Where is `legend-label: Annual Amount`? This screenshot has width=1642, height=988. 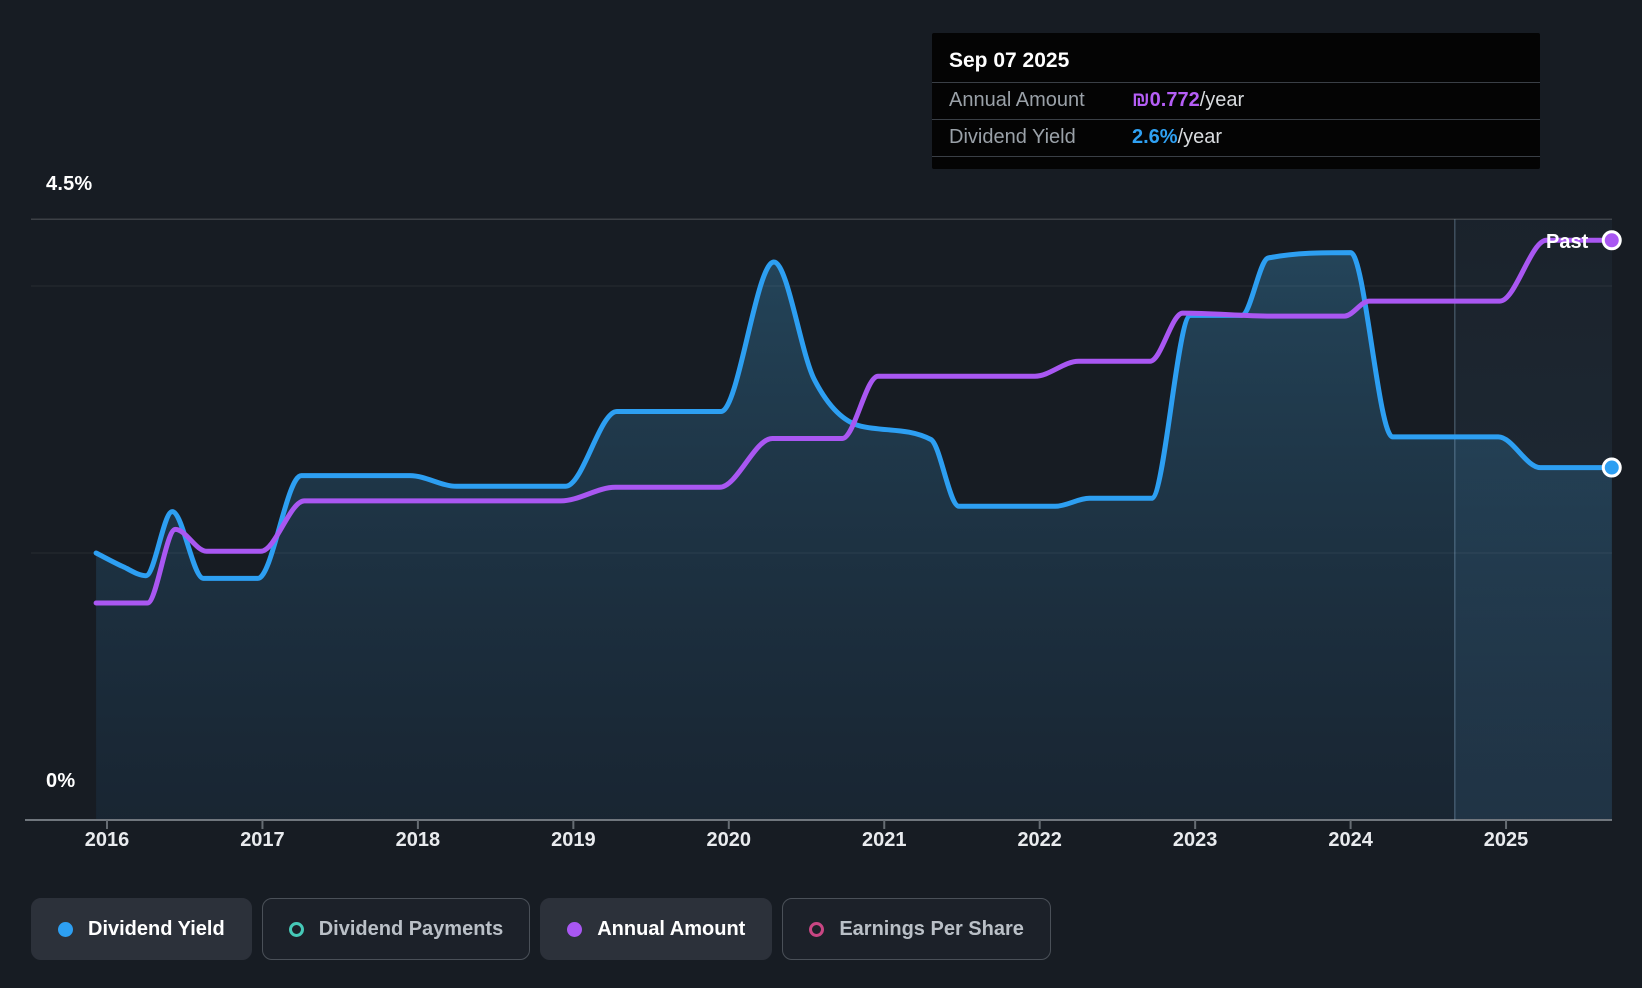 legend-label: Annual Amount is located at coordinates (671, 928).